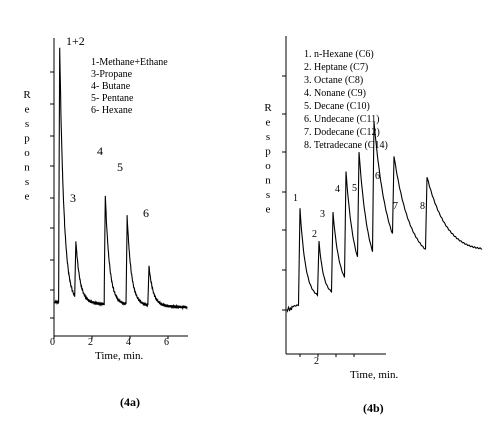  I want to click on panel-4a-x-tick-label: 2, so click(90, 342).